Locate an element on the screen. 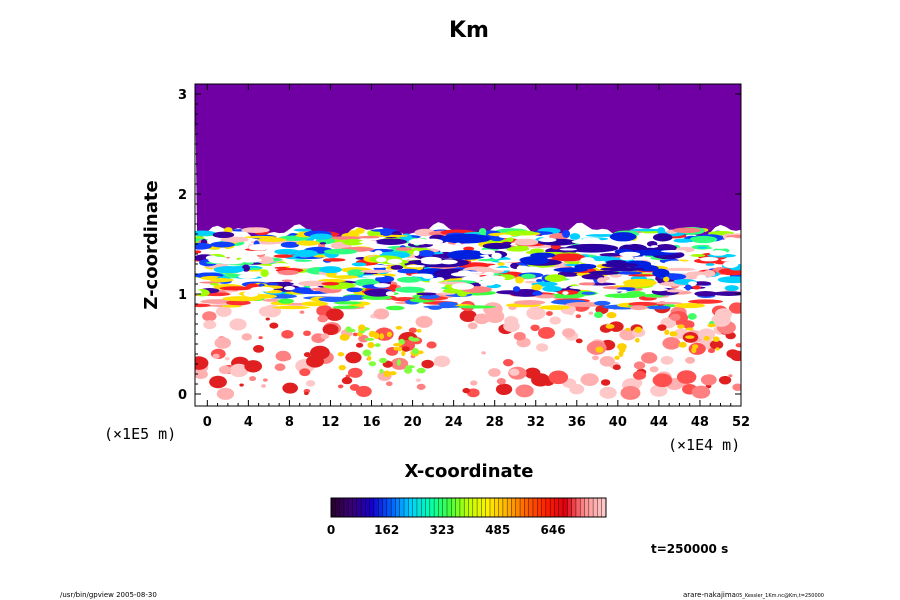 The width and height of the screenshot is (900, 600). x-tick-label: 52 is located at coordinates (741, 422).